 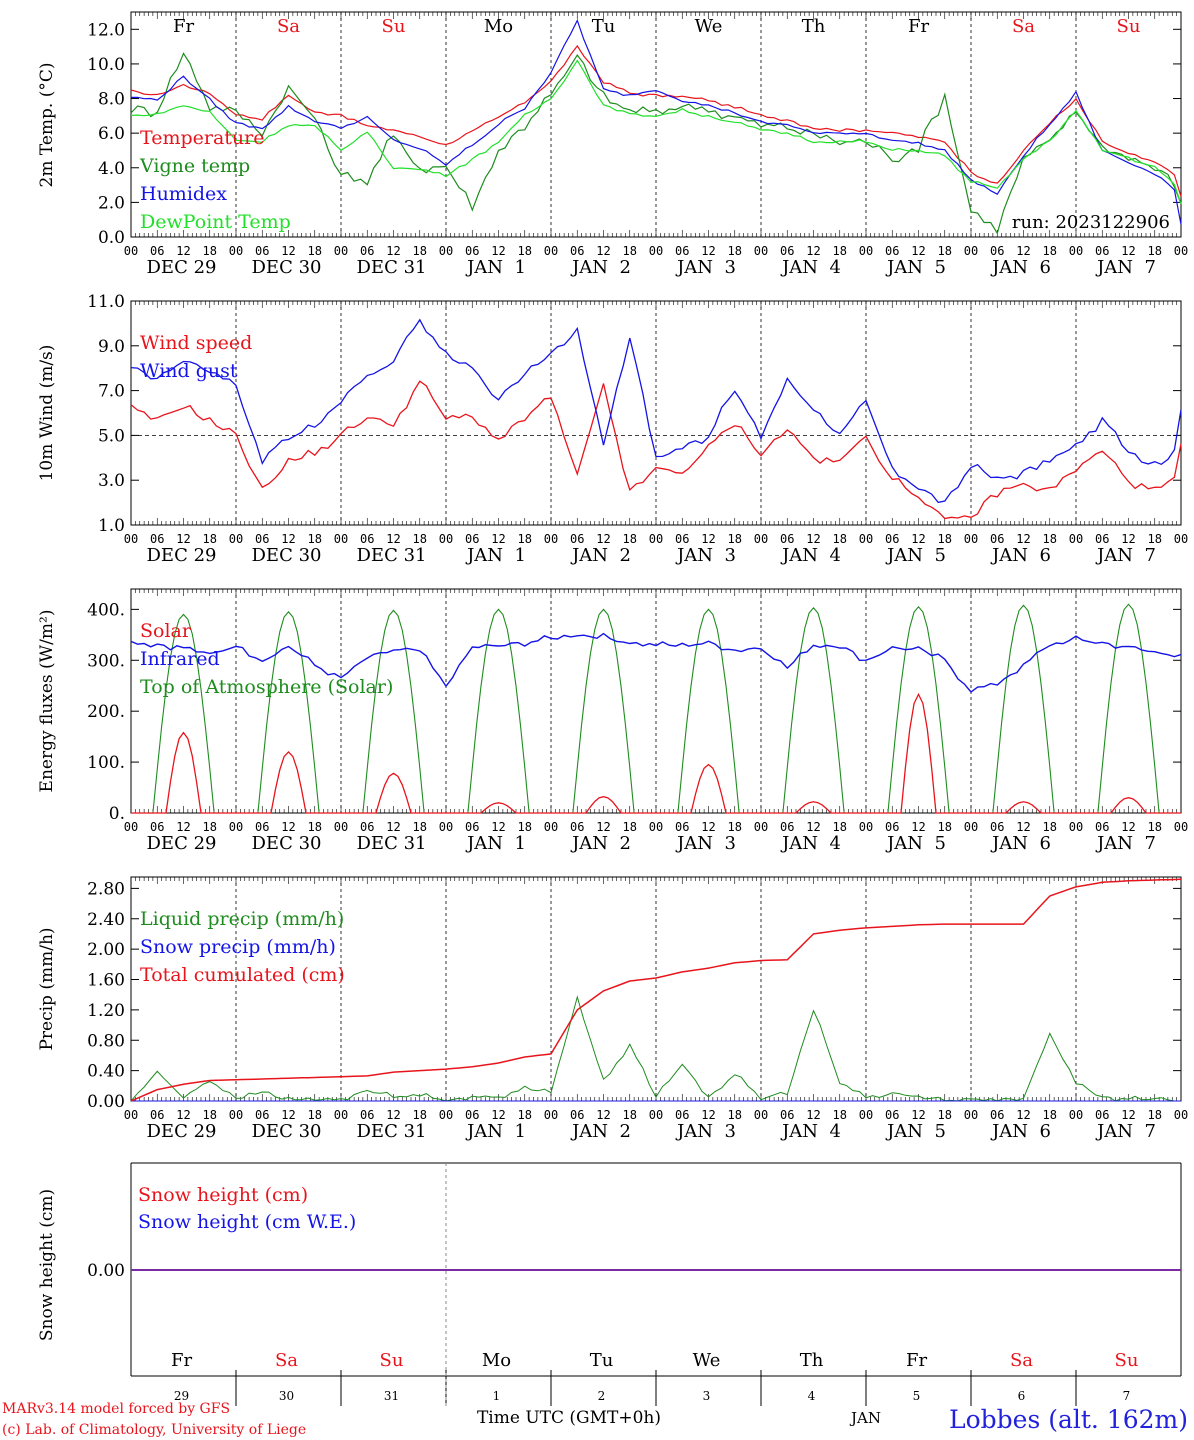 I want to click on weekday-label: We, so click(x=709, y=26).